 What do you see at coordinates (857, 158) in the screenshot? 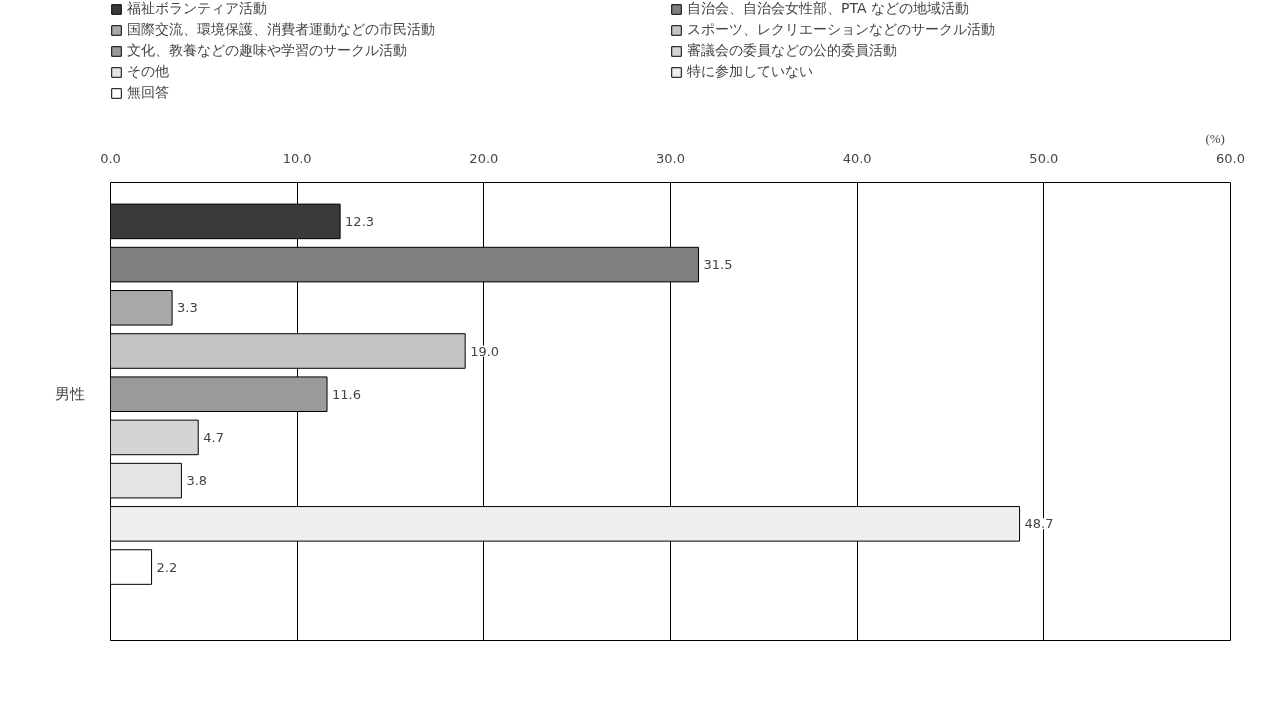
I see `x-tick-label: 40.0` at bounding box center [857, 158].